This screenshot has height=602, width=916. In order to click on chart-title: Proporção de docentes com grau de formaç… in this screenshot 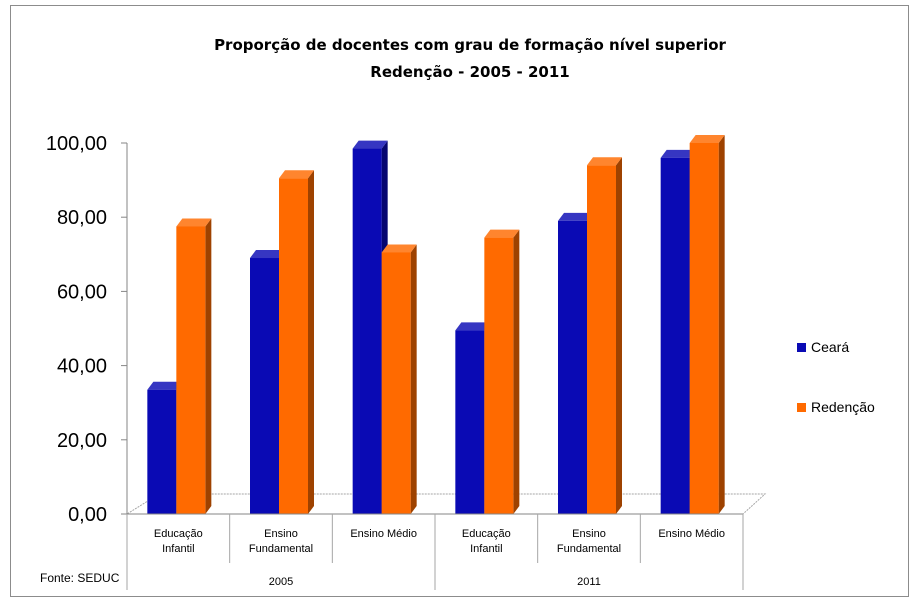, I will do `click(470, 45)`.